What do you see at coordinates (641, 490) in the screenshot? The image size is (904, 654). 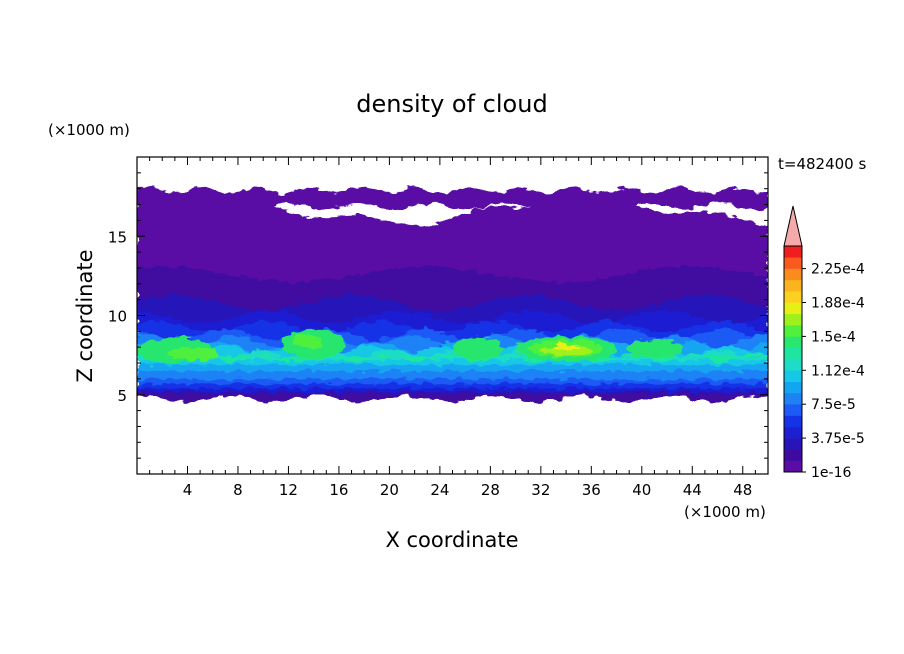 I see `x-tick-label: 40` at bounding box center [641, 490].